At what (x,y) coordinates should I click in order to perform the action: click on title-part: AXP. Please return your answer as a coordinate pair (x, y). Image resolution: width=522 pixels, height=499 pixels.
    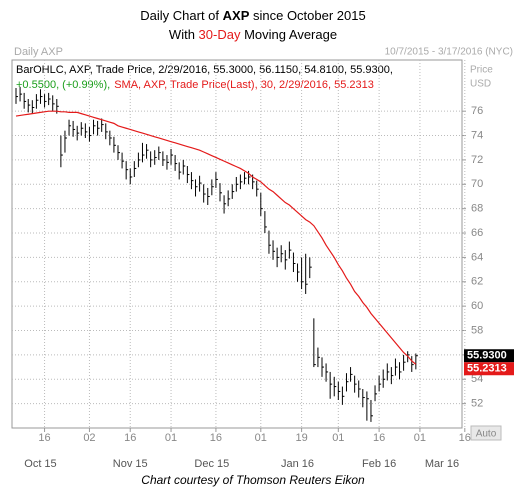
    Looking at the image, I should click on (236, 15).